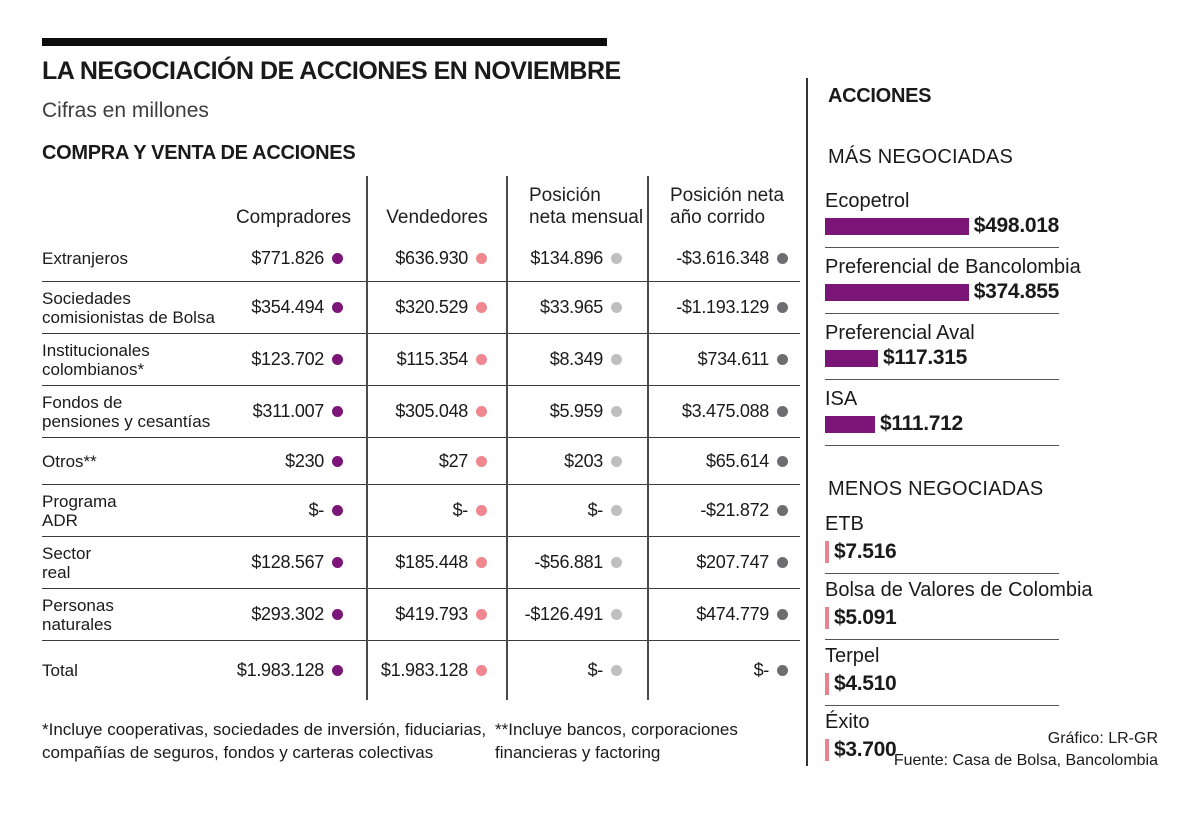 This screenshot has width=1200, height=815. What do you see at coordinates (577, 359) in the screenshot?
I see `table-cell: $8.349` at bounding box center [577, 359].